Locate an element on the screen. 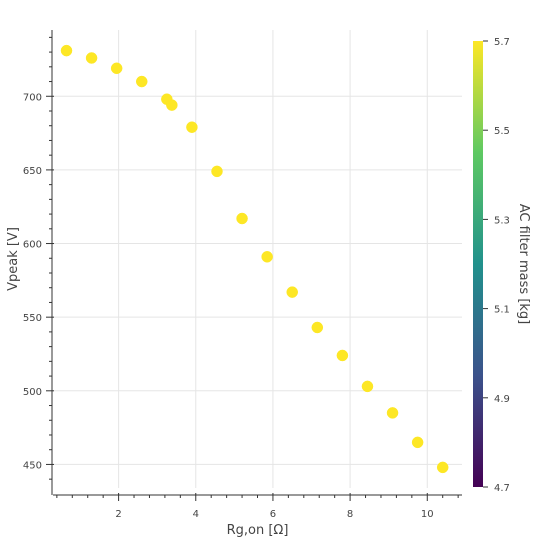 Image resolution: width=540 pixels, height=540 pixels. colorbar-tick-label: 4.7 is located at coordinates (502, 488).